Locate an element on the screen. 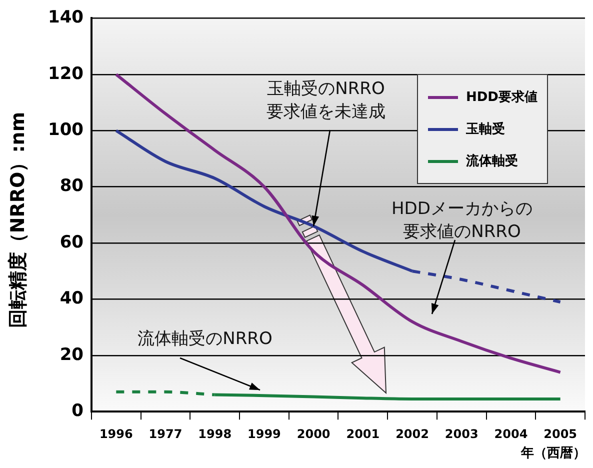 This screenshot has width=593, height=468. annotation: HDDメーカからの要求値のNRRO is located at coordinates (462, 221).